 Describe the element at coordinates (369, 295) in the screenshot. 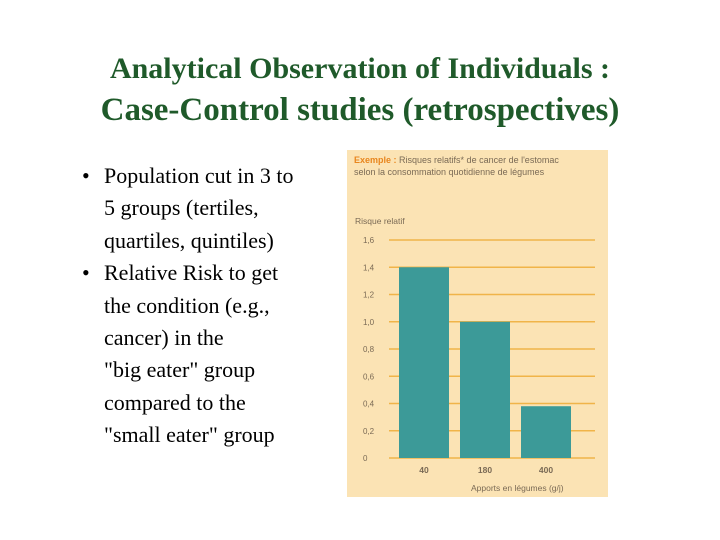

I see `y-tick-label: 1,2` at that location.